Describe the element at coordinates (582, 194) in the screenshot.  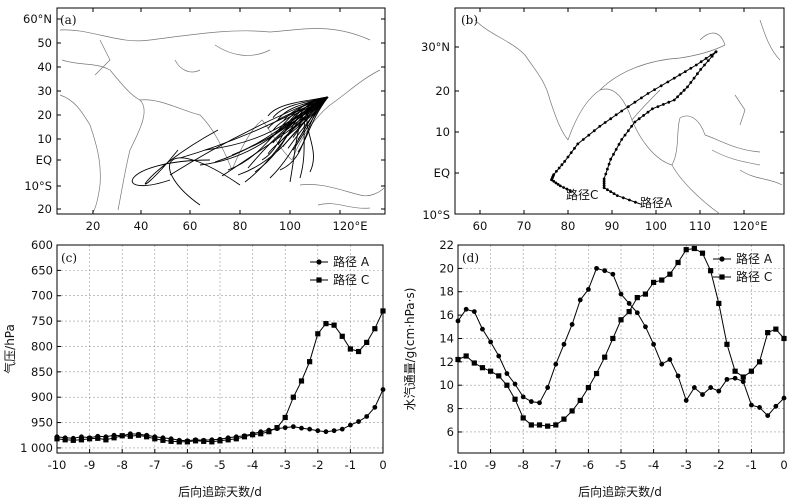
I see `route-c-label: 路径C` at that location.